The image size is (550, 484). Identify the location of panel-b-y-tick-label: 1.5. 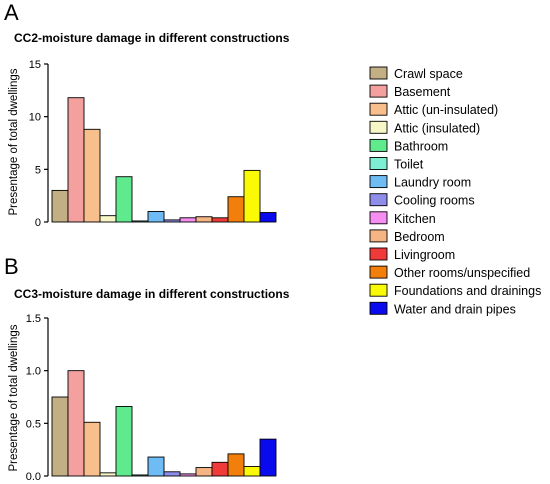
(33, 319).